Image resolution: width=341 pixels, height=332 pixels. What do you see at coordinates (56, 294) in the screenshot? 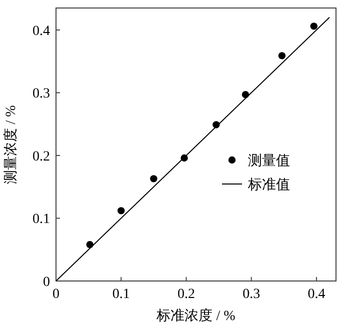
I see `x-tick-label: 0` at bounding box center [56, 294].